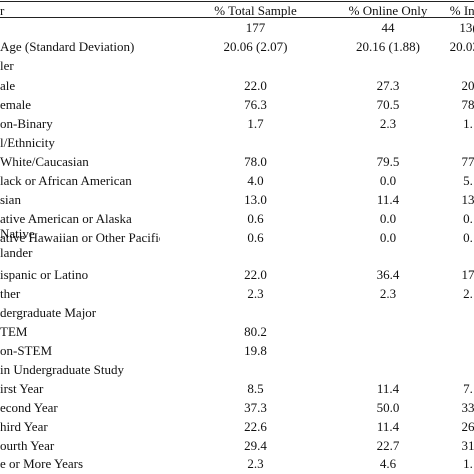 This screenshot has height=474, width=474. What do you see at coordinates (255, 350) in the screenshot?
I see `cell-total-sample: 19.8` at bounding box center [255, 350].